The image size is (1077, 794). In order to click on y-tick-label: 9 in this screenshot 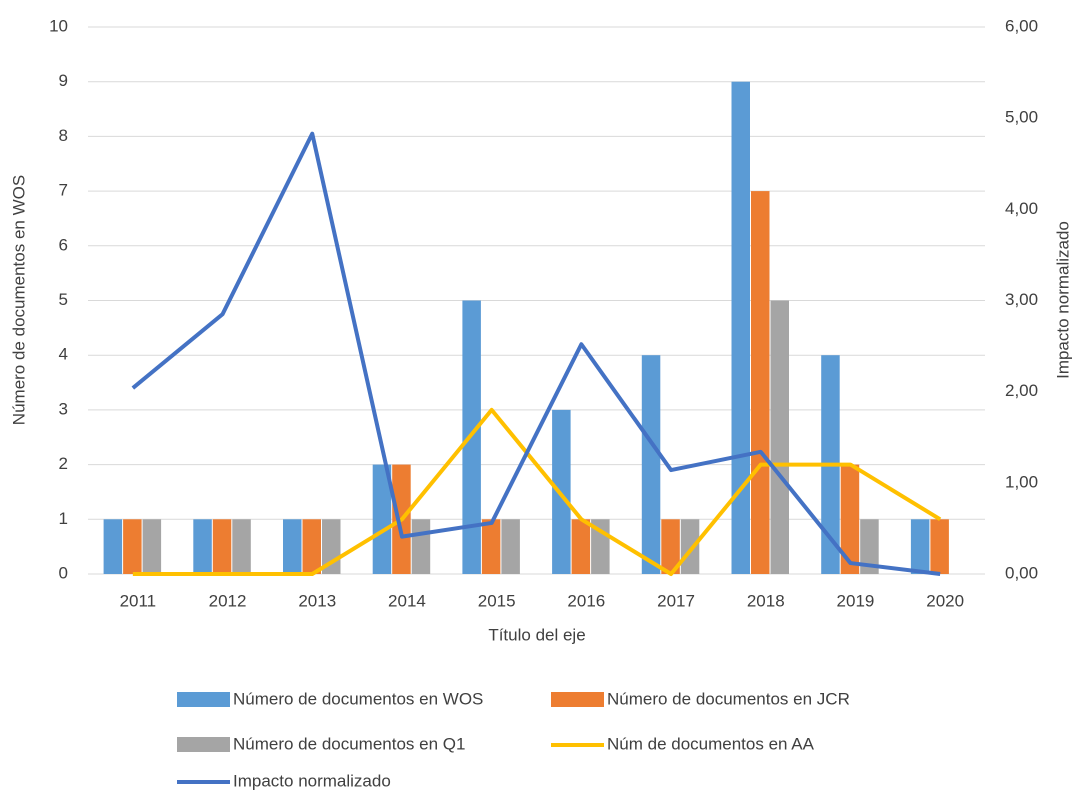, I will do `click(63, 80)`.